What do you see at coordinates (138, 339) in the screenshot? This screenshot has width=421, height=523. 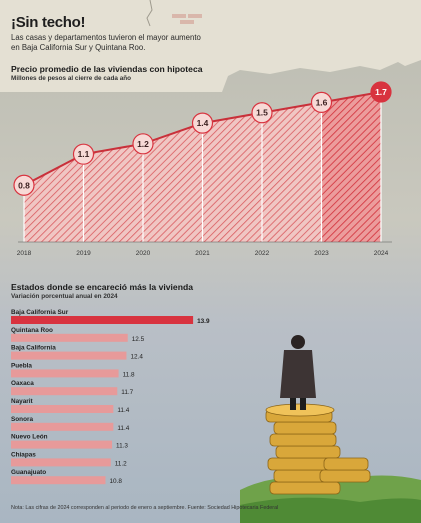 I see `bar-value-label: 12.5` at bounding box center [138, 339].